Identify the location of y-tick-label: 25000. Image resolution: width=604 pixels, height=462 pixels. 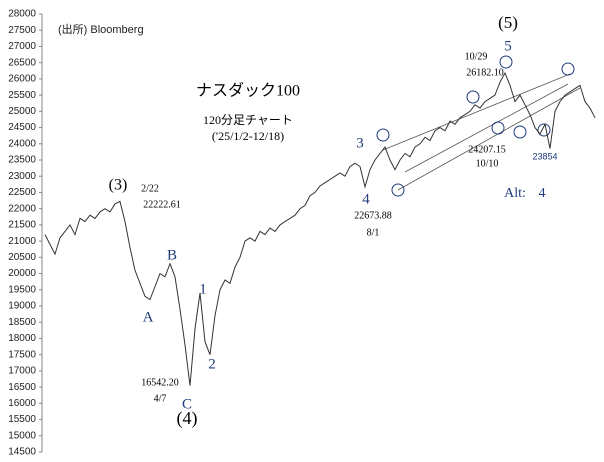
(22, 111).